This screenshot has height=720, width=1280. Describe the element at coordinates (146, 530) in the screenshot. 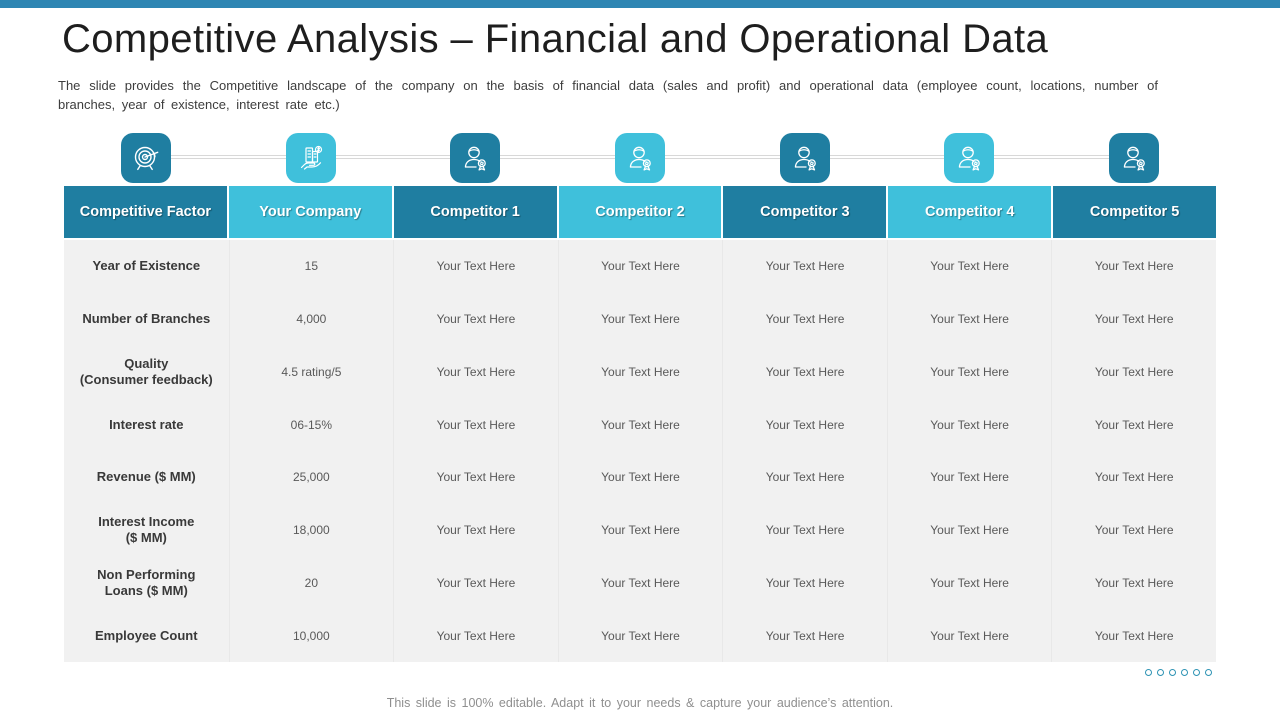

I see `factor-cell: Interest Income ($ MM)` at that location.